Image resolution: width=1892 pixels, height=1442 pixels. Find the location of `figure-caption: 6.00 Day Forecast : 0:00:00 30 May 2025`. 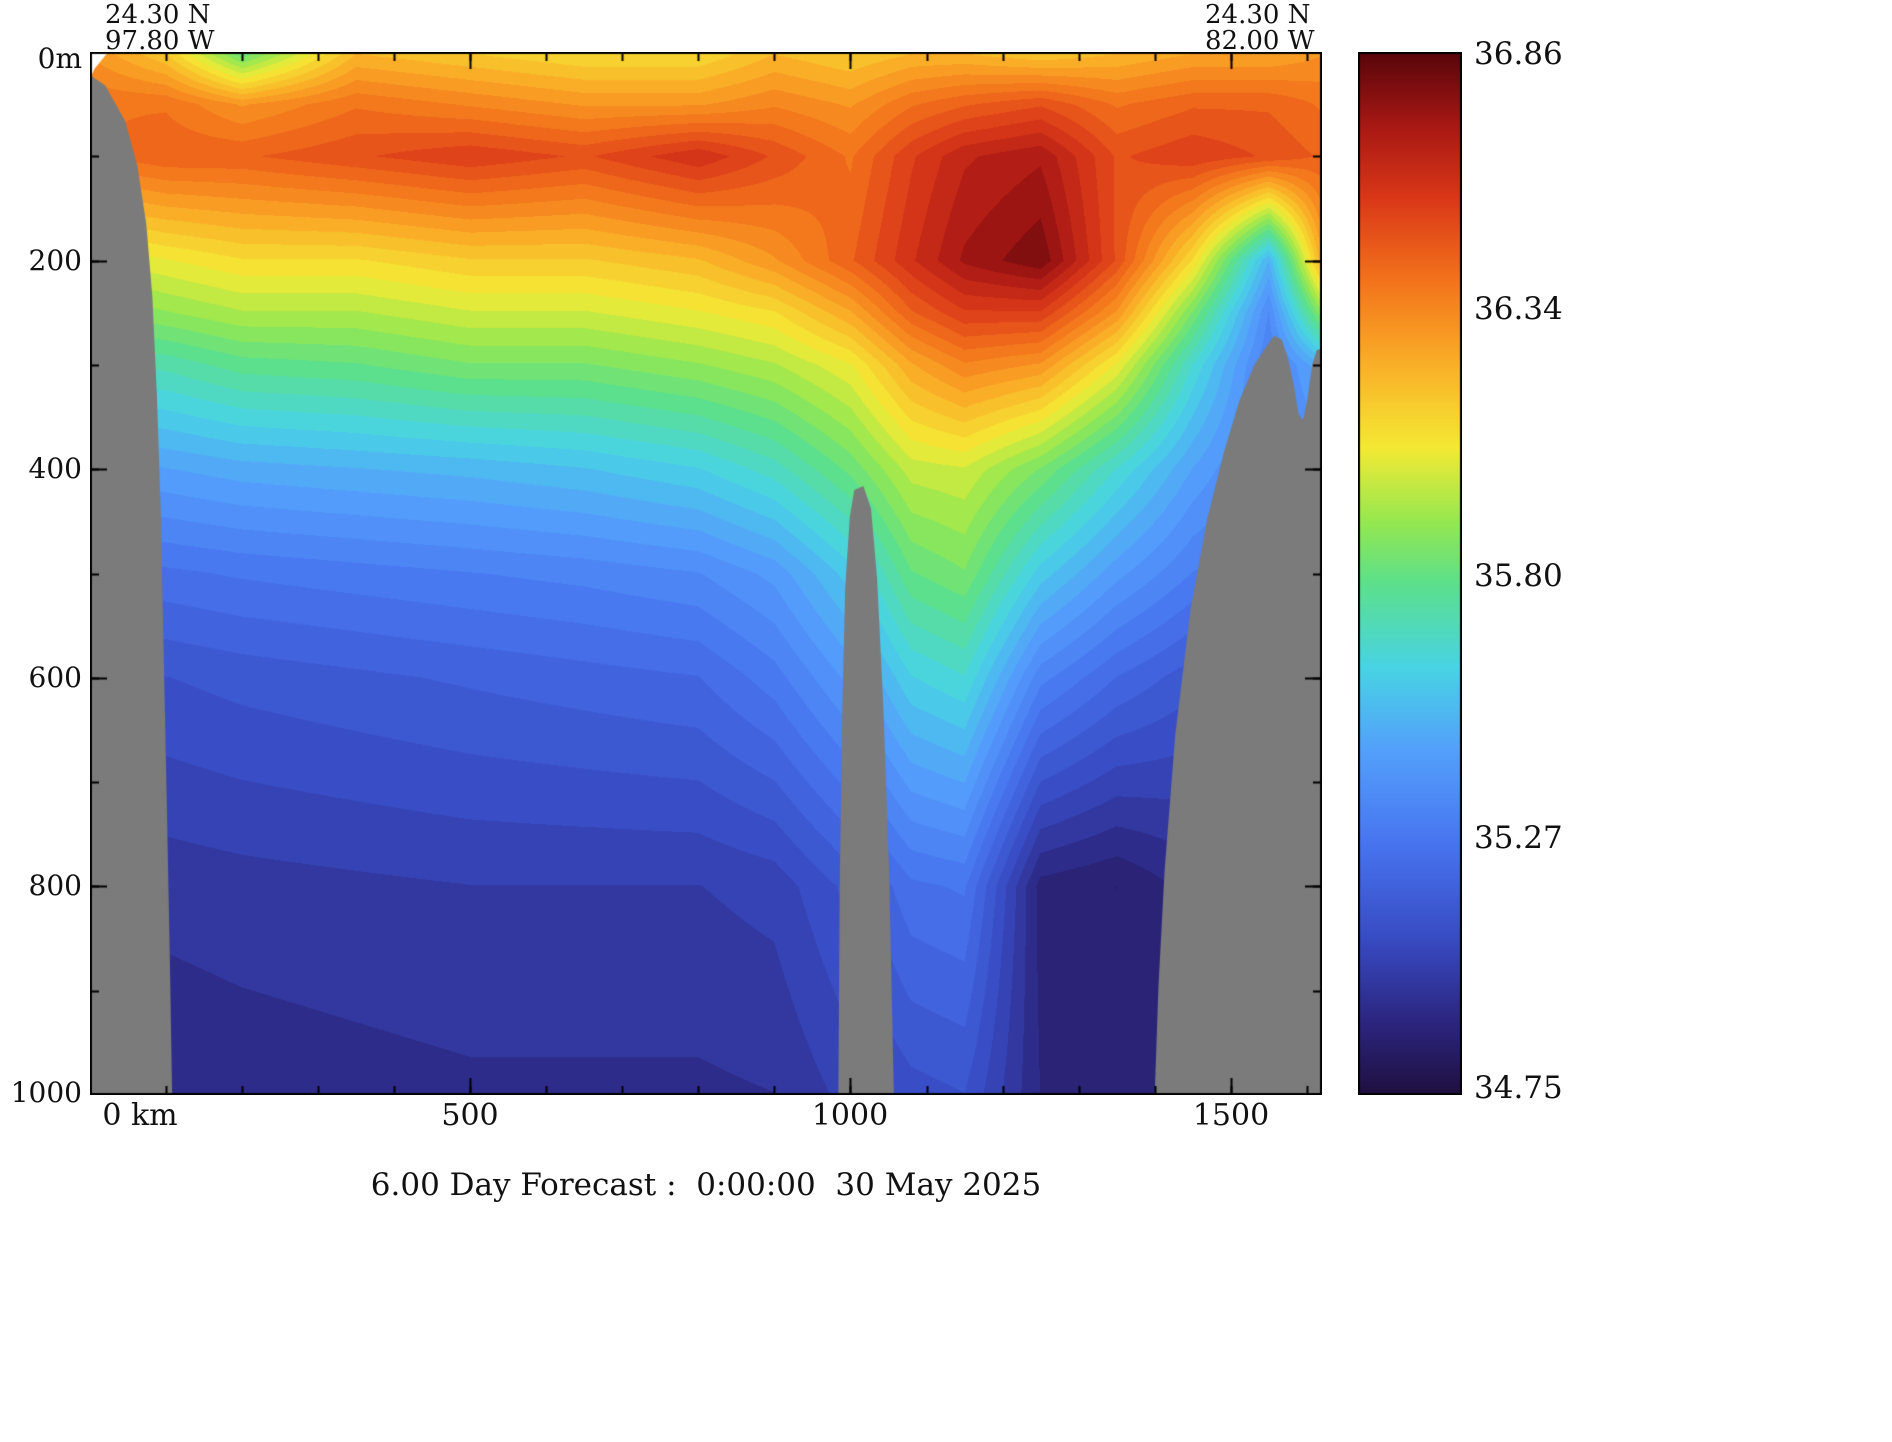

figure-caption: 6.00 Day Forecast : 0:00:00 30 May 2025 is located at coordinates (706, 1185).